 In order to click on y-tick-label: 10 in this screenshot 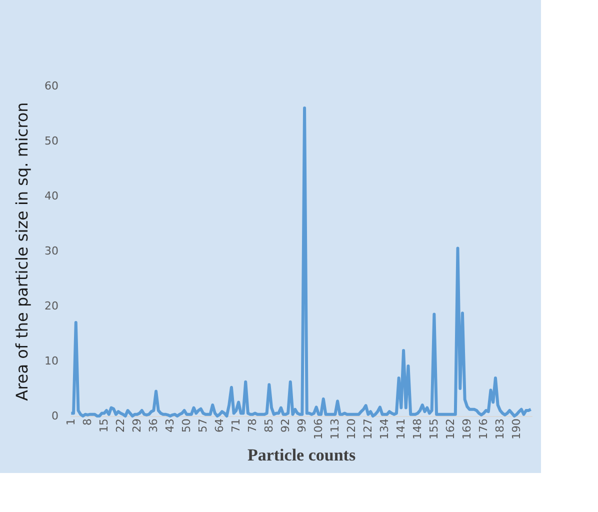, I will do `click(51, 361)`.